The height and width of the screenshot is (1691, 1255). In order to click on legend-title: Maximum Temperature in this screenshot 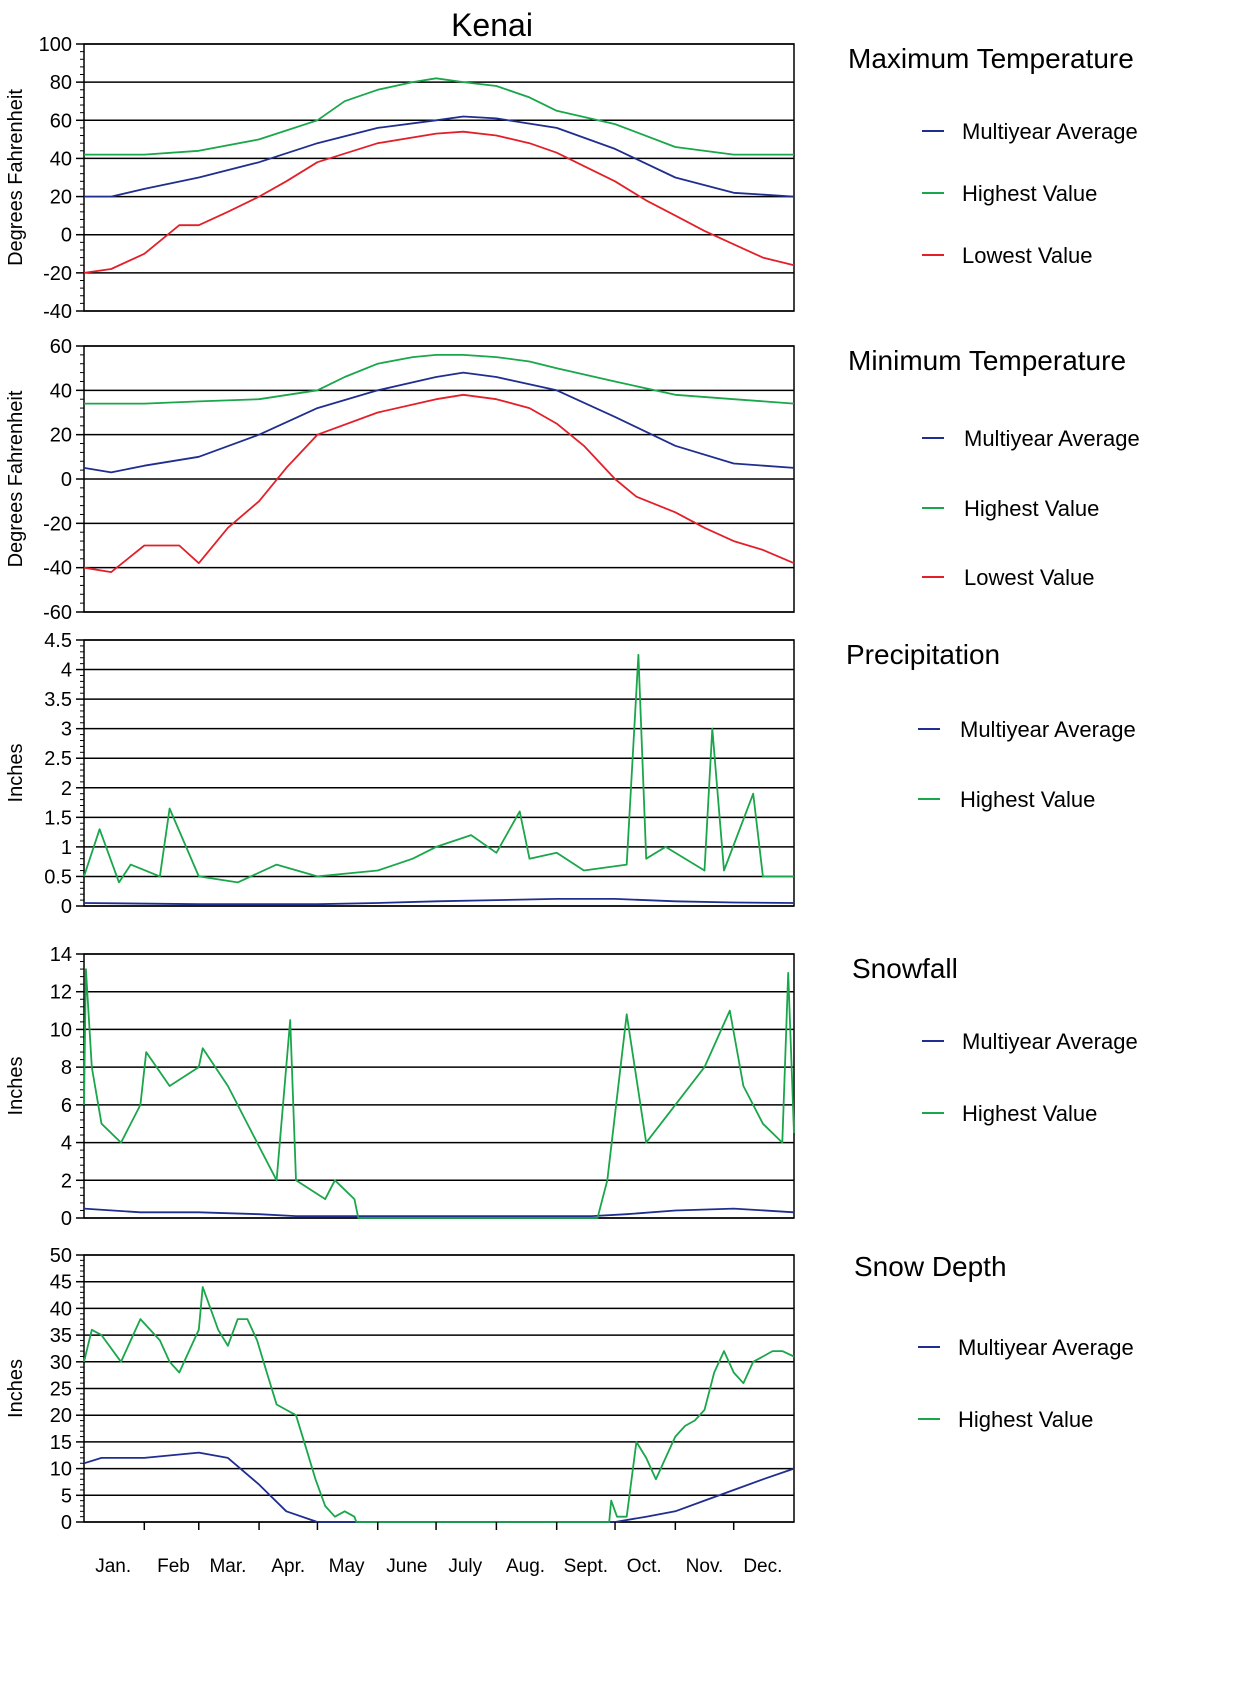, I will do `click(991, 58)`.